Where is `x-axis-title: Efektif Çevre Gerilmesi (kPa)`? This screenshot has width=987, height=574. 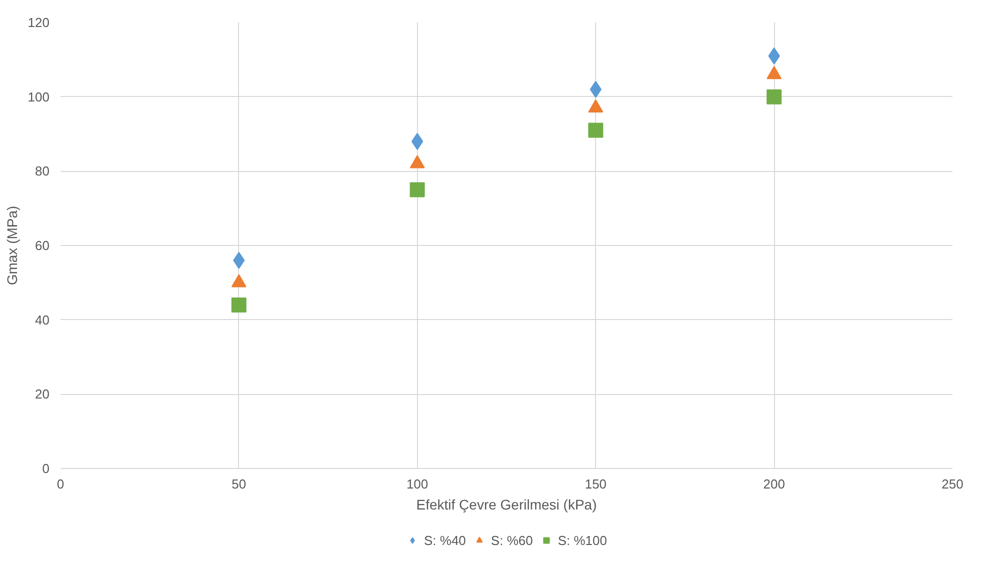
x-axis-title: Efektif Çevre Gerilmesi (kPa) is located at coordinates (506, 504).